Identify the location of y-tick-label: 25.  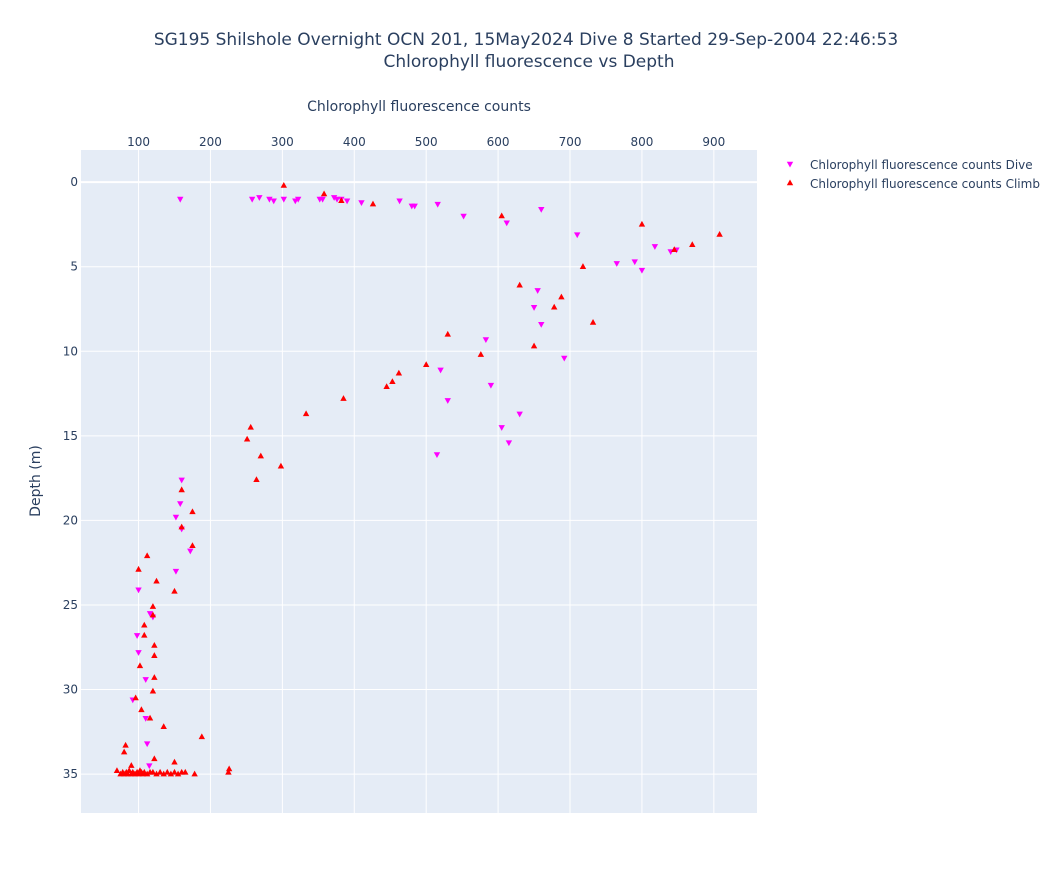
(70, 605).